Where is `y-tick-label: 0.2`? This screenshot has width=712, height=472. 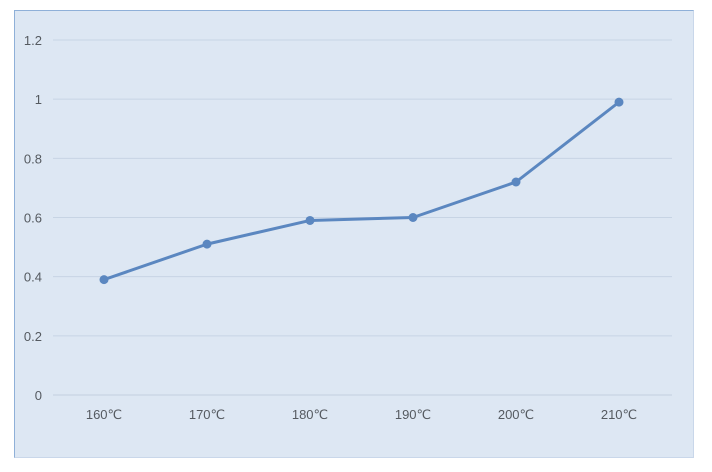 y-tick-label: 0.2 is located at coordinates (33, 336).